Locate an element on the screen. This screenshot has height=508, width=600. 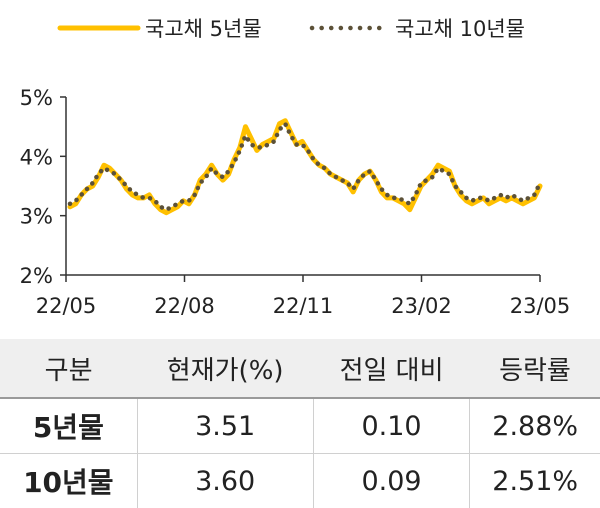
chart-series is located at coordinates (305, 167).